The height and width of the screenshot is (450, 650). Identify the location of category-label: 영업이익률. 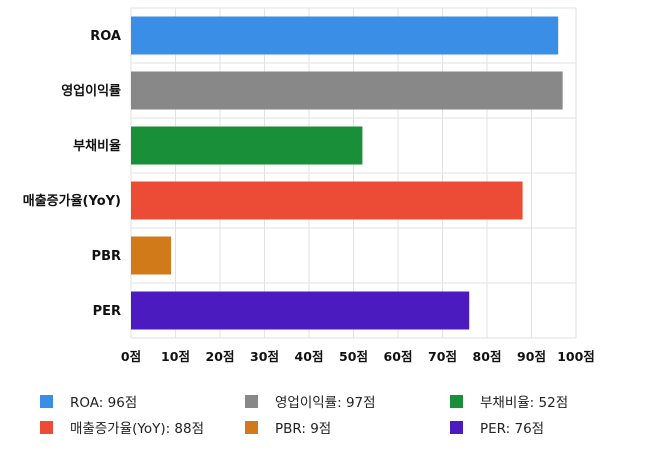
(91, 91).